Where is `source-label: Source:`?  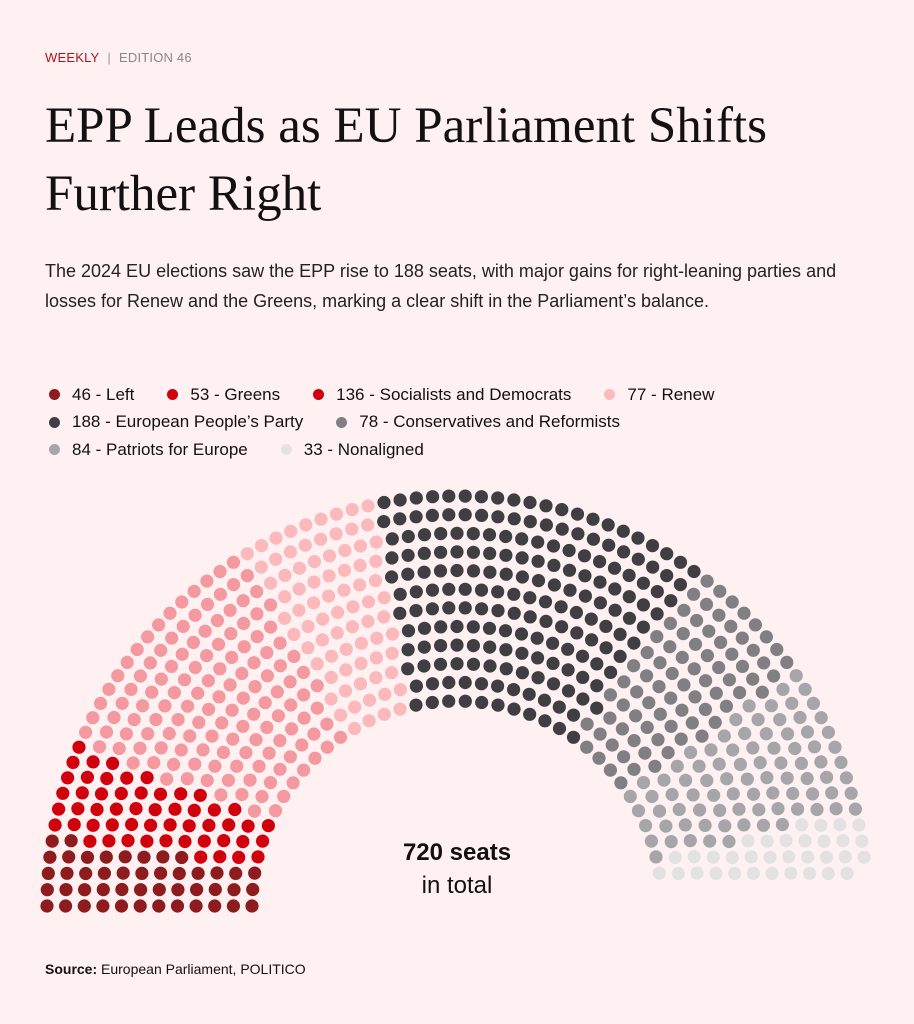 source-label: Source: is located at coordinates (71, 969).